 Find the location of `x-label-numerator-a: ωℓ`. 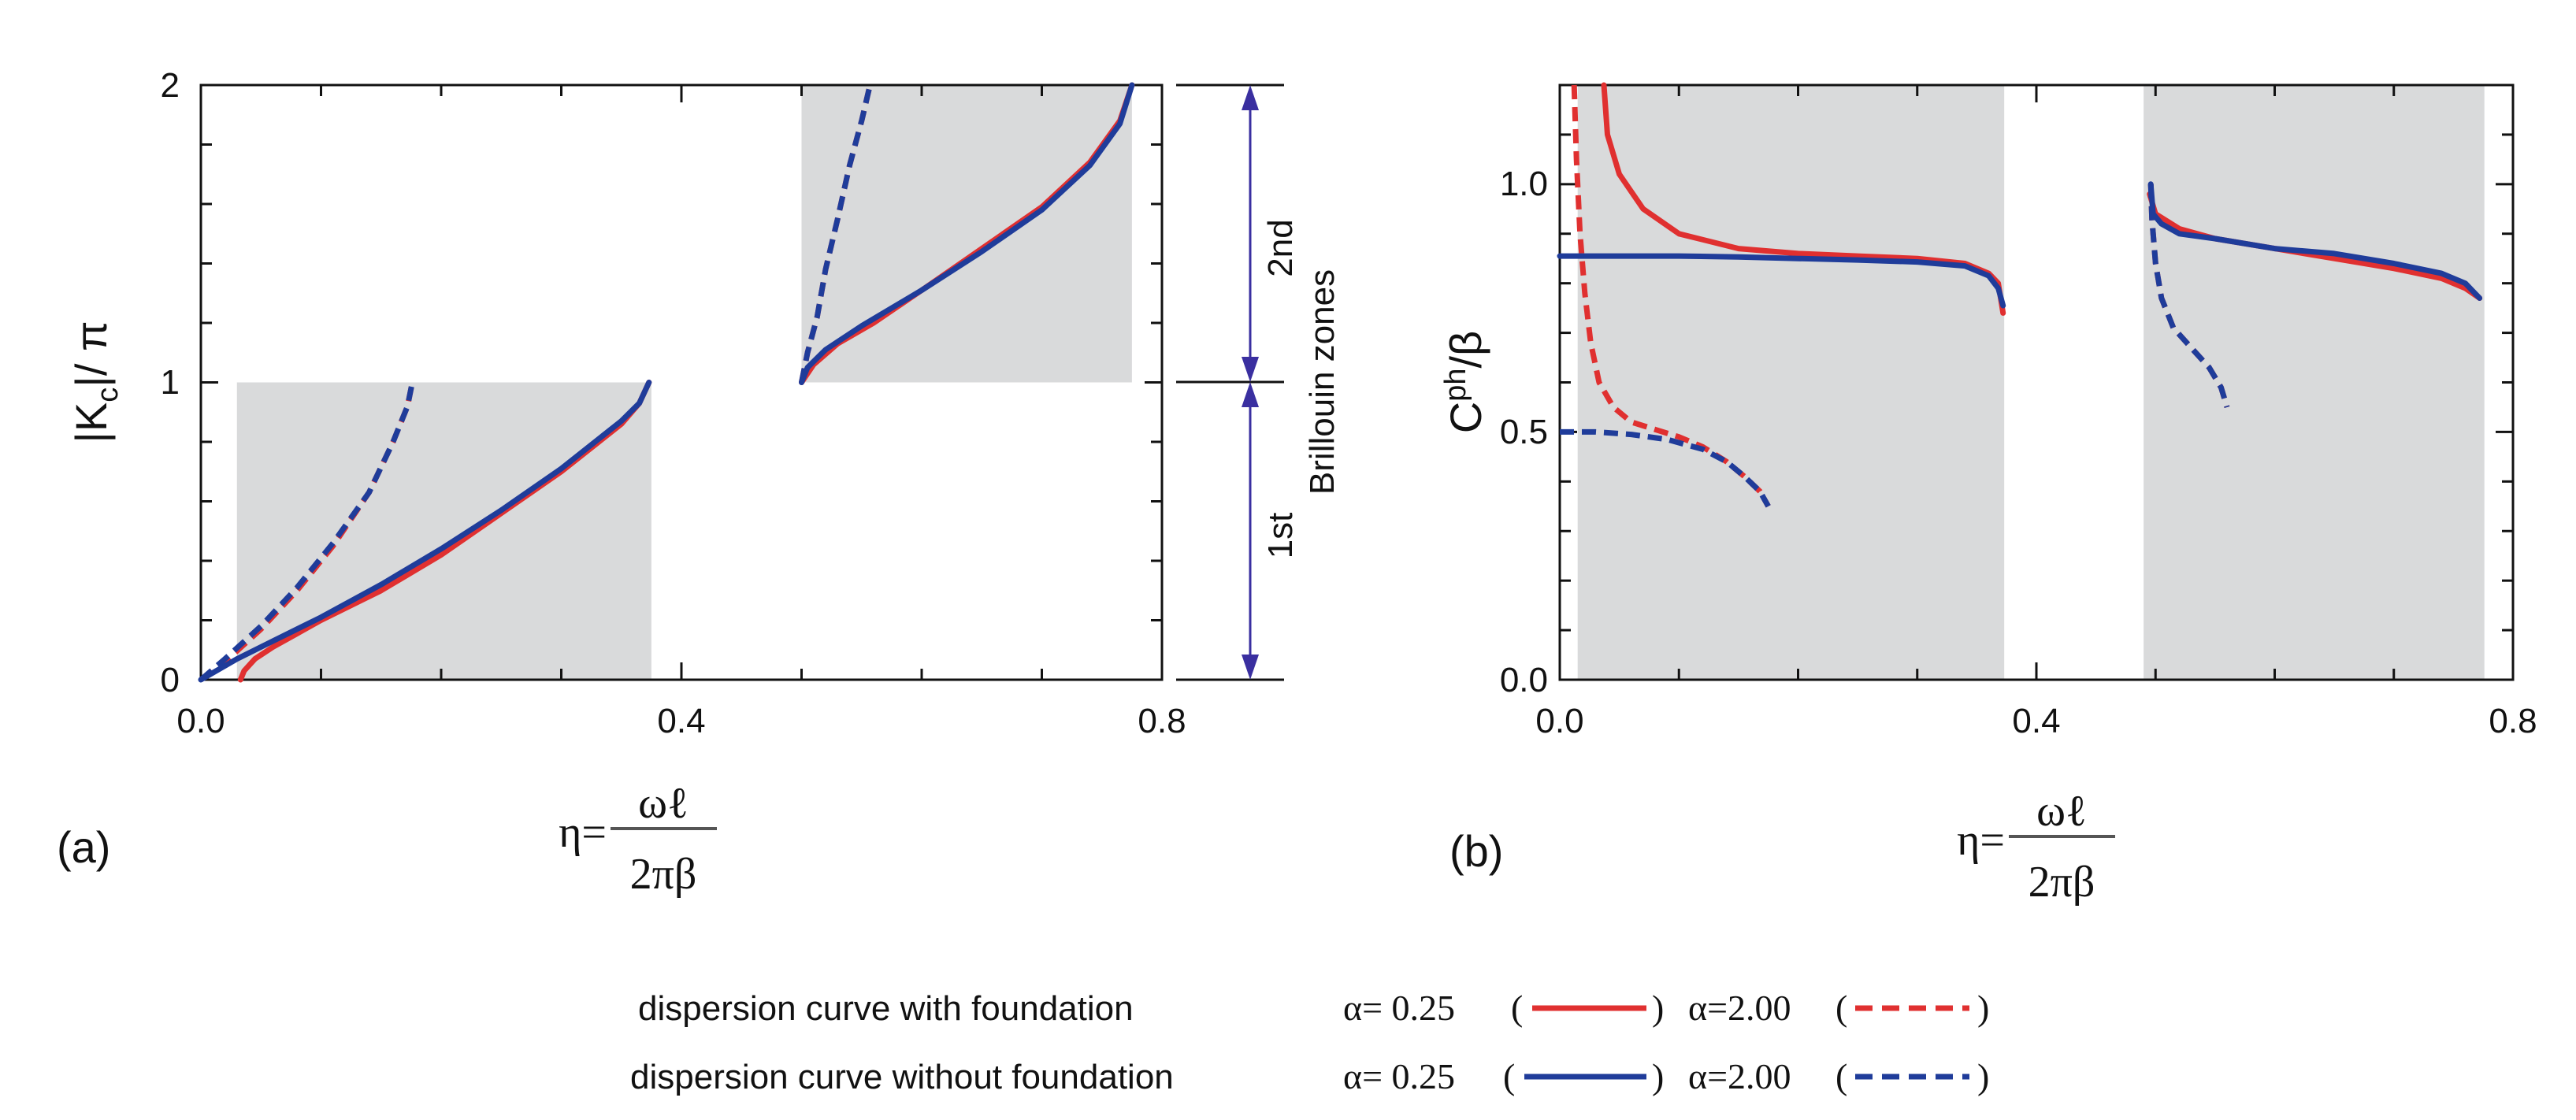

x-label-numerator-a: ωℓ is located at coordinates (663, 803).